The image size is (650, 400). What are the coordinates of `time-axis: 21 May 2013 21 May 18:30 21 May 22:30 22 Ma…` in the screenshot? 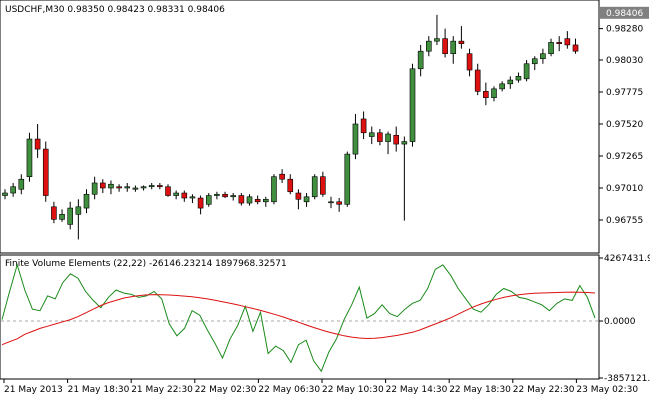 It's located at (320, 387).